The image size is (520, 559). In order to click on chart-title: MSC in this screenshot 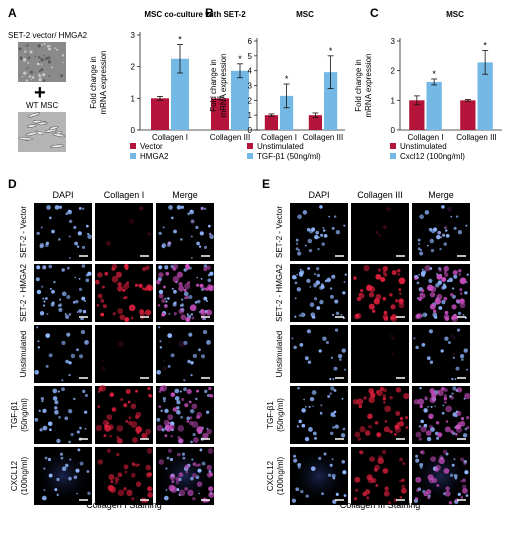, I will do `click(305, 14)`.